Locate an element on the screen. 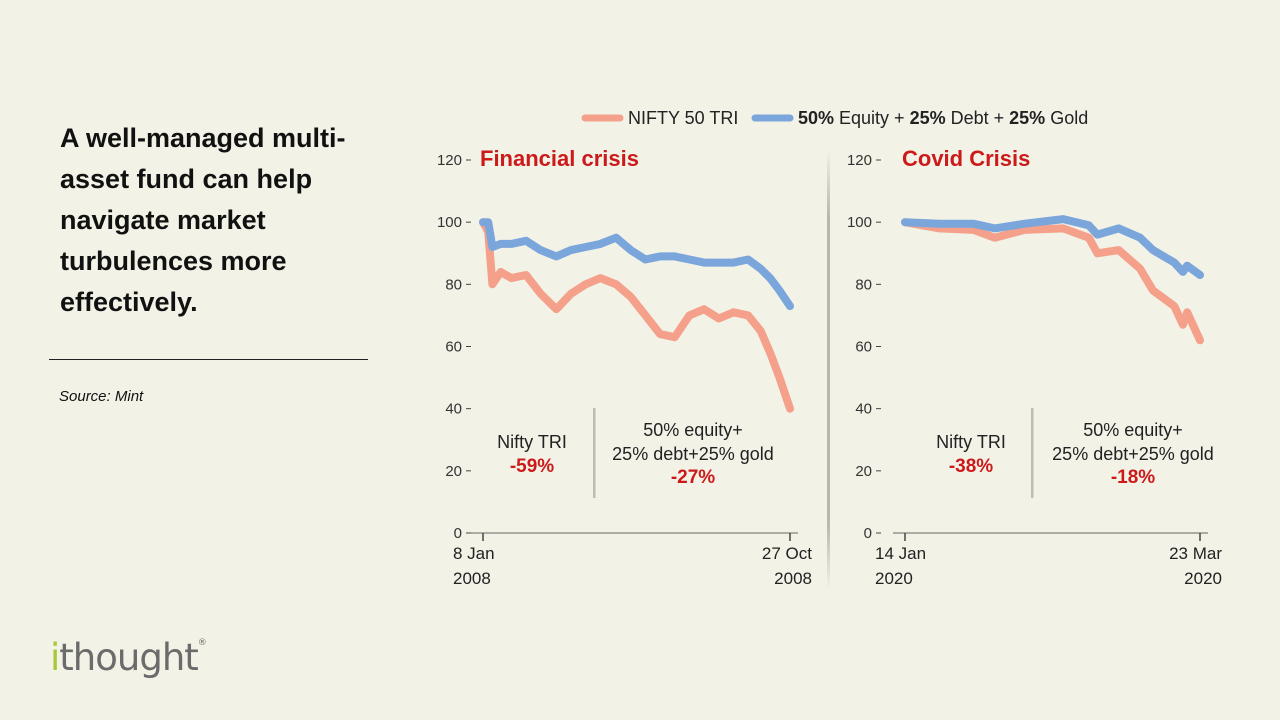 This screenshot has height=720, width=1280. ithought-logo: ithought® is located at coordinates (128, 657).